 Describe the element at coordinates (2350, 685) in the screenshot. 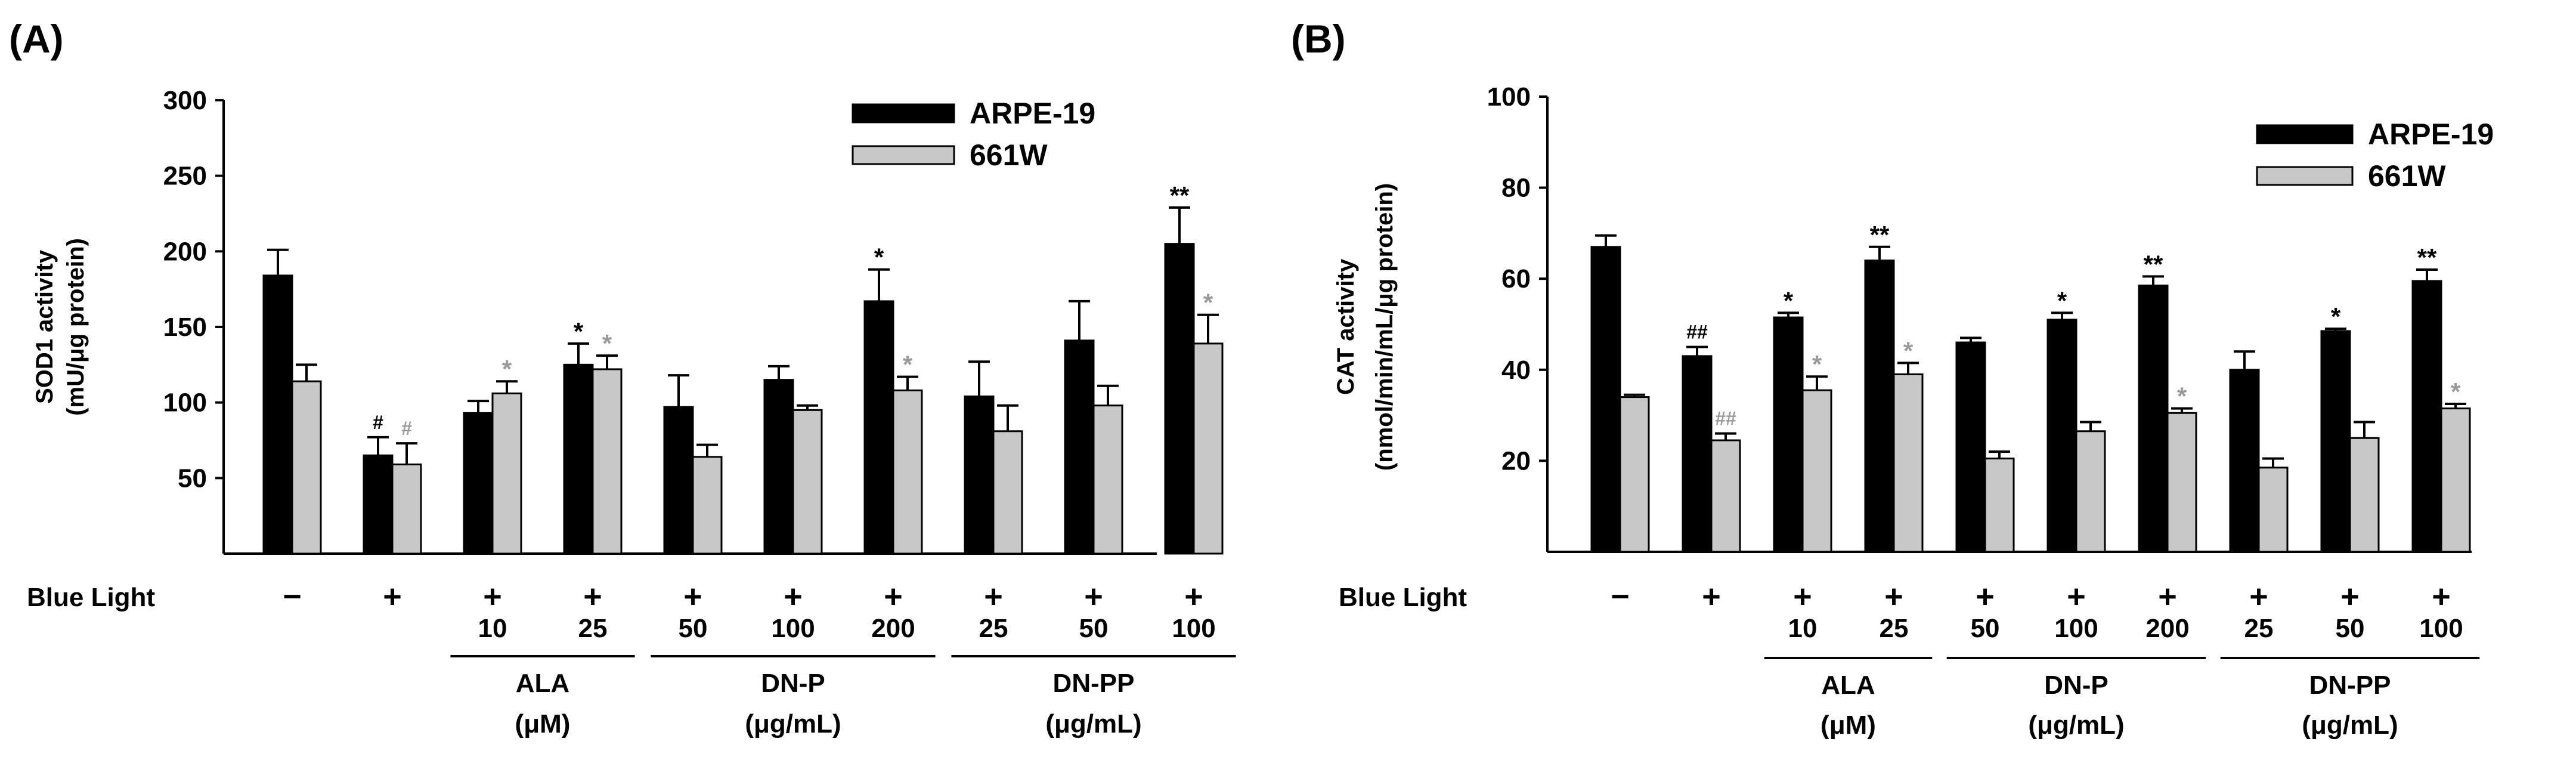

I see `group-name: DN-PP` at that location.